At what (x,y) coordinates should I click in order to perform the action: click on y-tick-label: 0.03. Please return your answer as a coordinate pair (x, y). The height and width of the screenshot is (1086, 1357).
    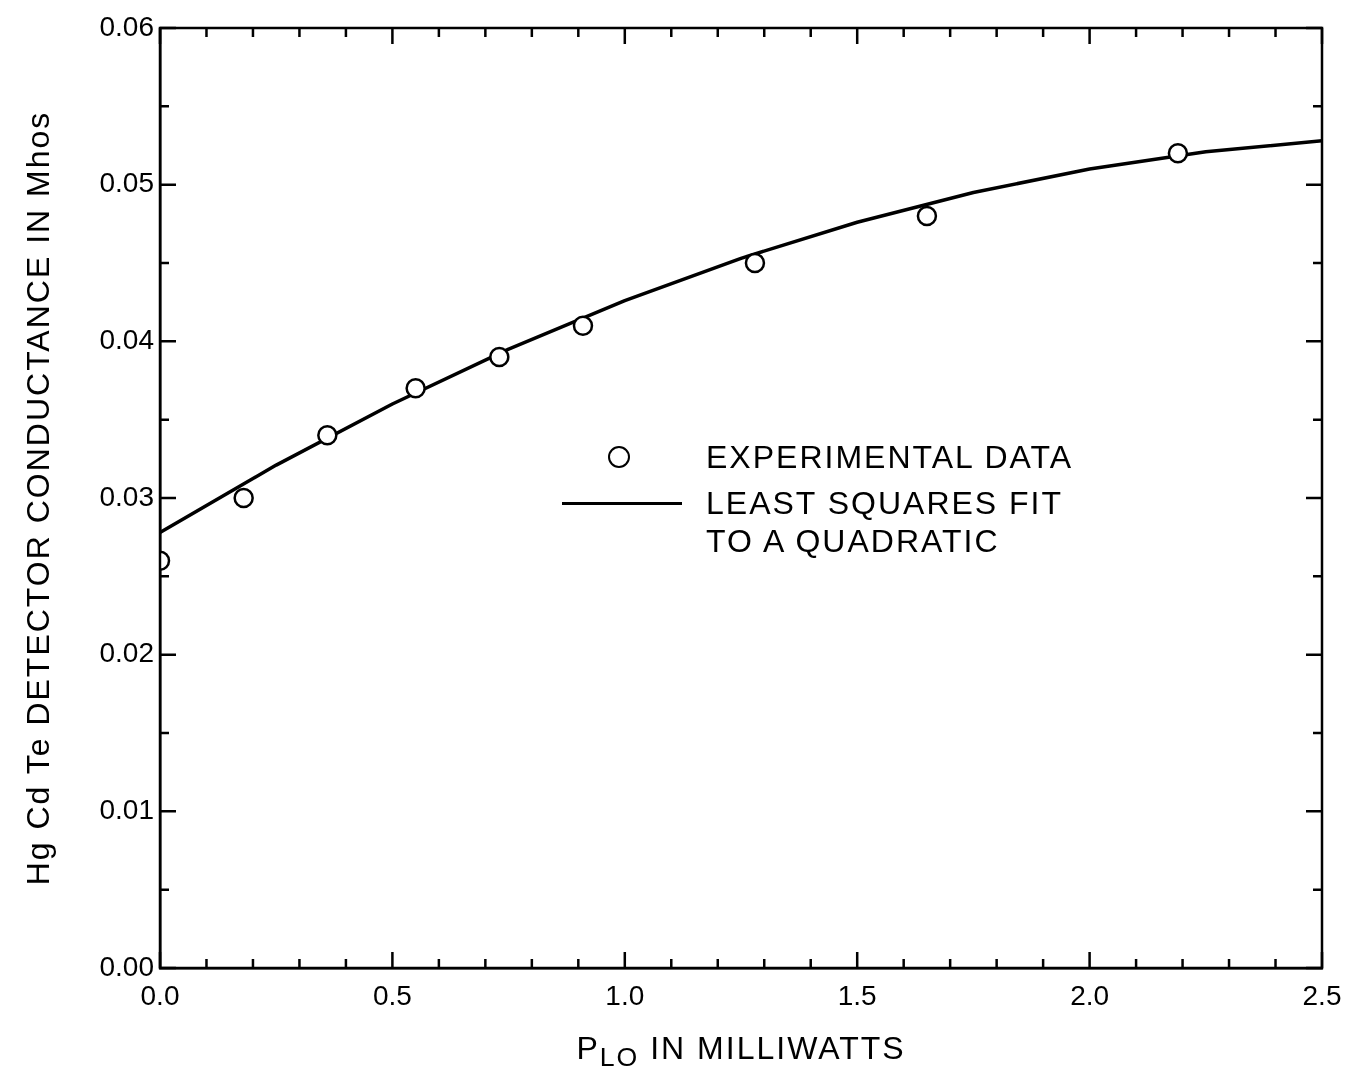
    Looking at the image, I should click on (126, 496).